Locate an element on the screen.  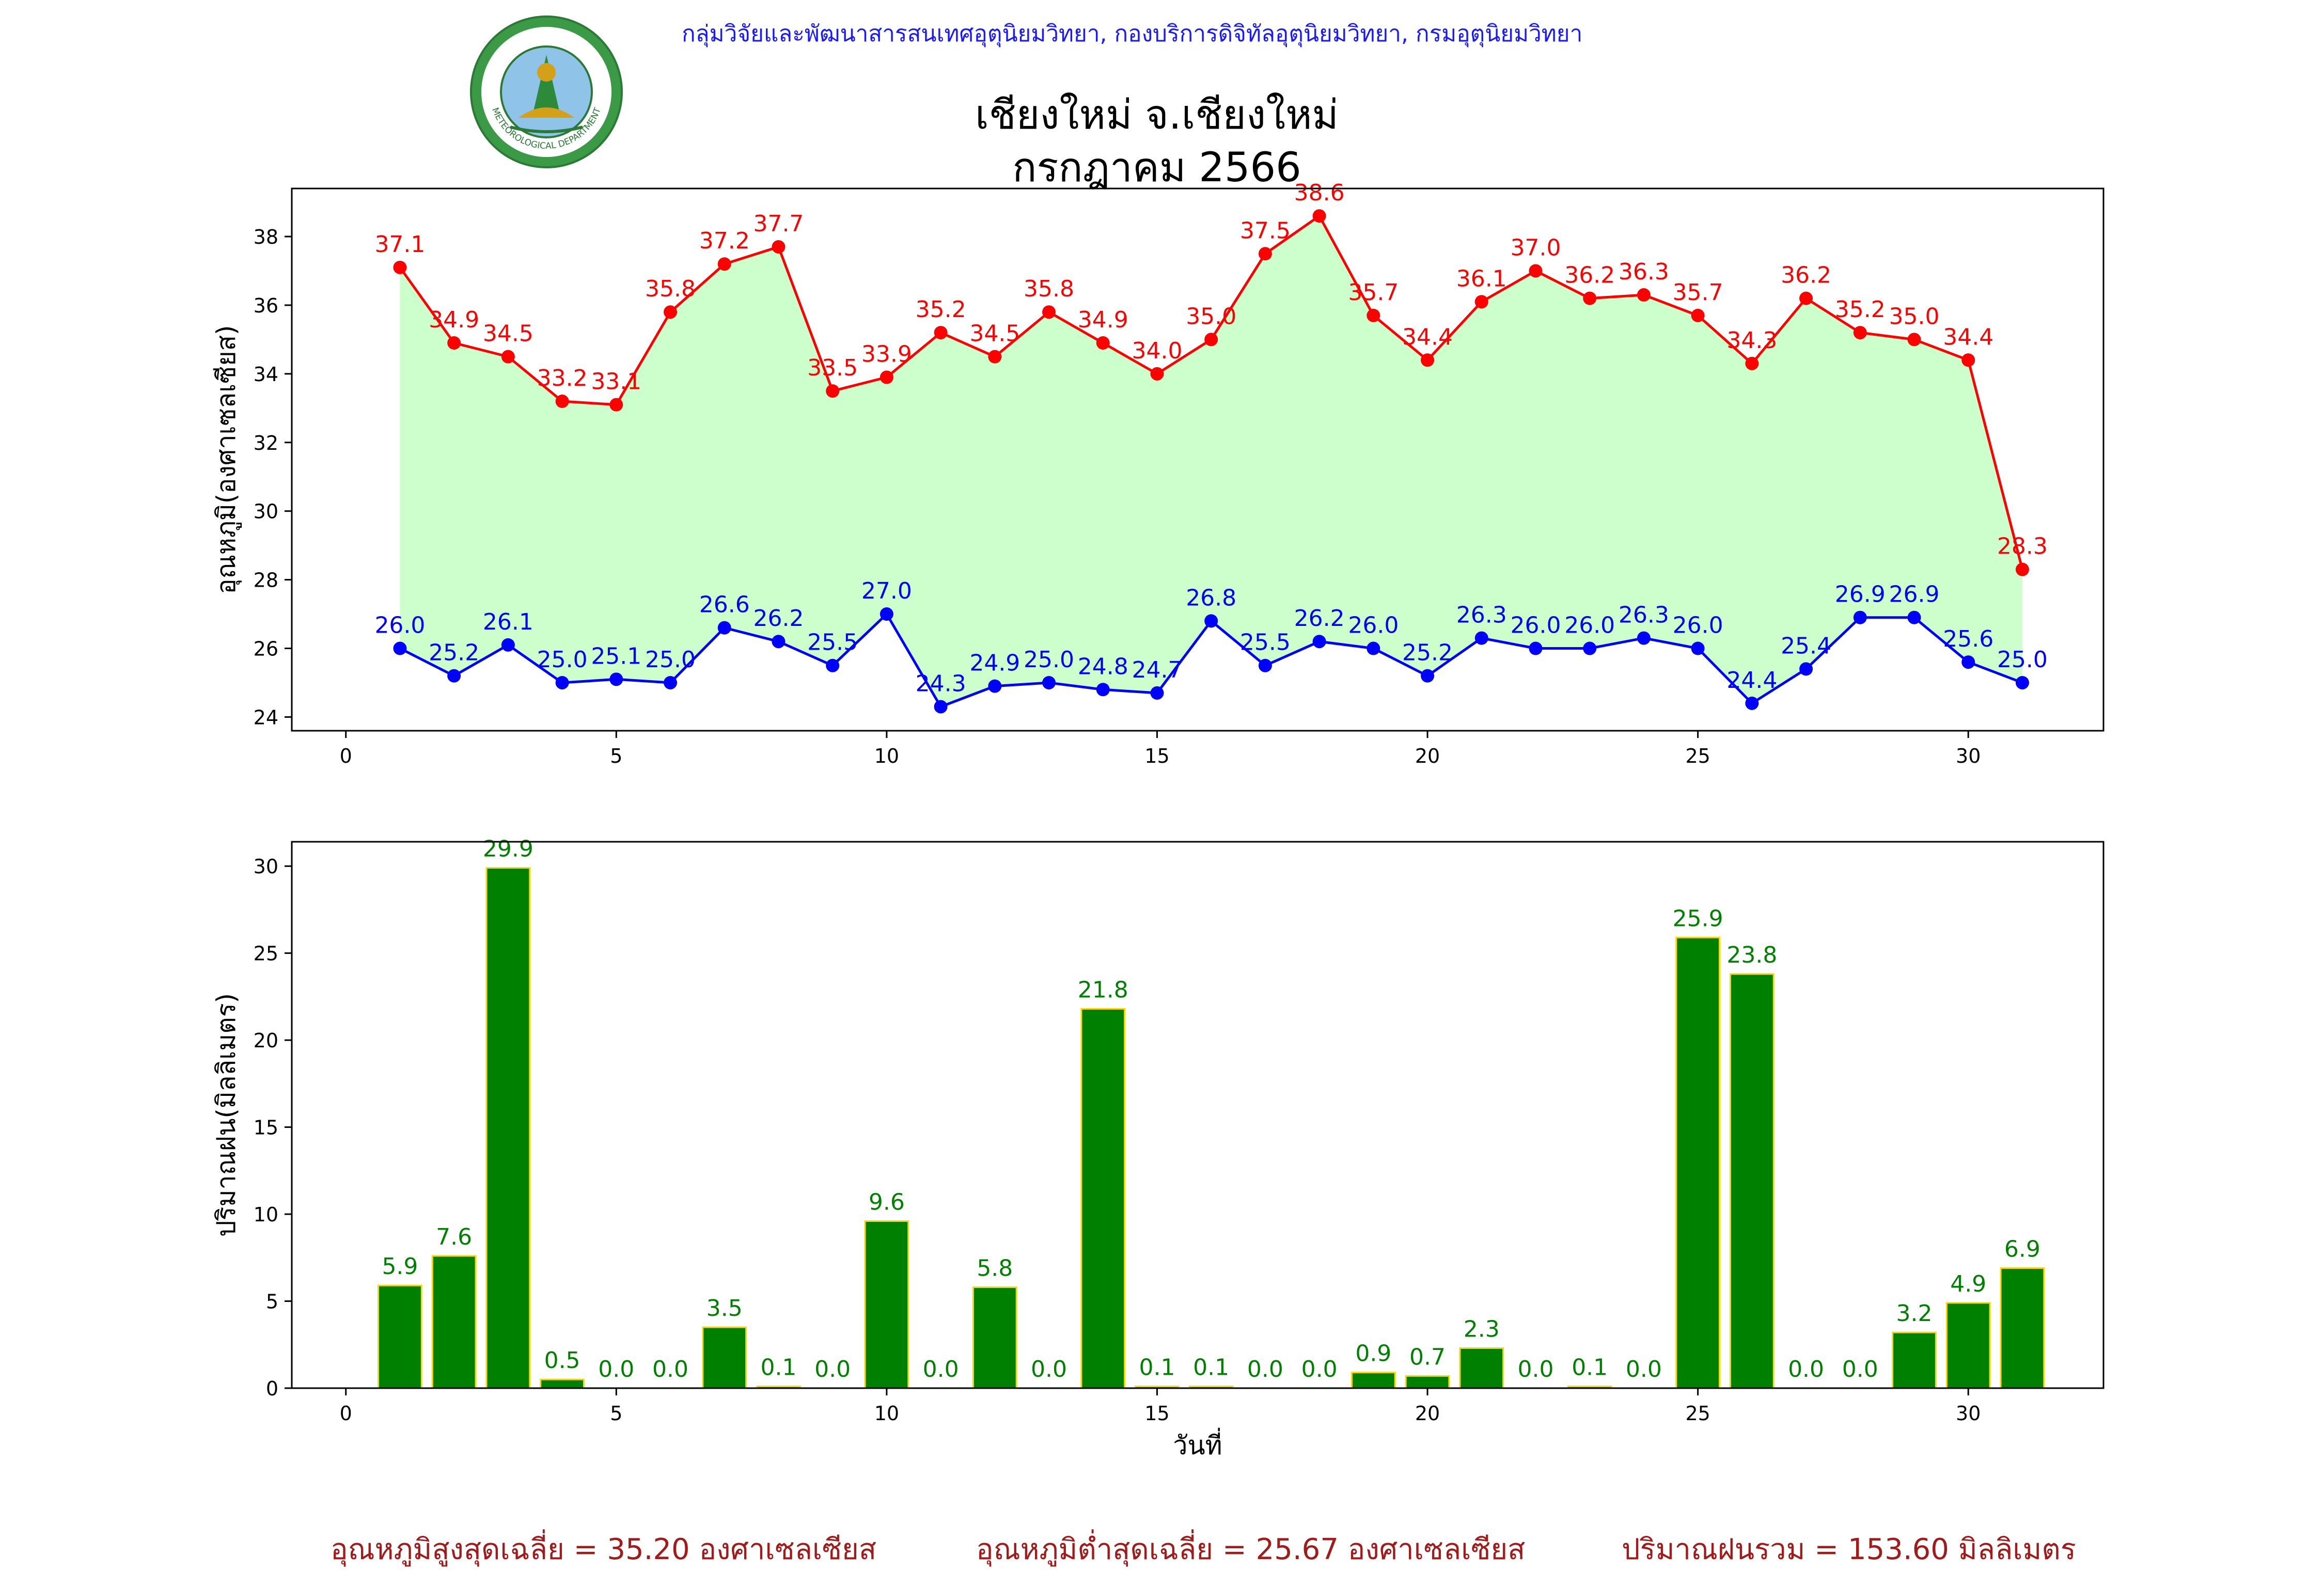
rain-data-label: 21.8 is located at coordinates (1103, 990).